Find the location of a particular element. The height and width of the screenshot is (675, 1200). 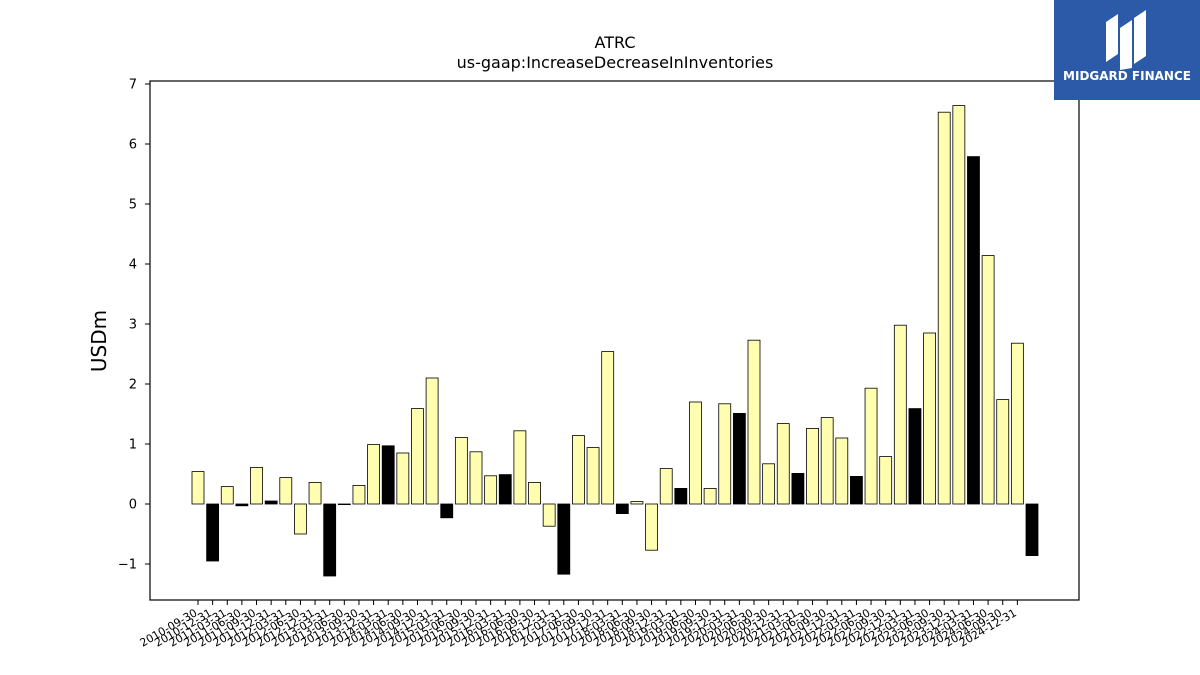

y-tick-label: 3 is located at coordinates (133, 325).